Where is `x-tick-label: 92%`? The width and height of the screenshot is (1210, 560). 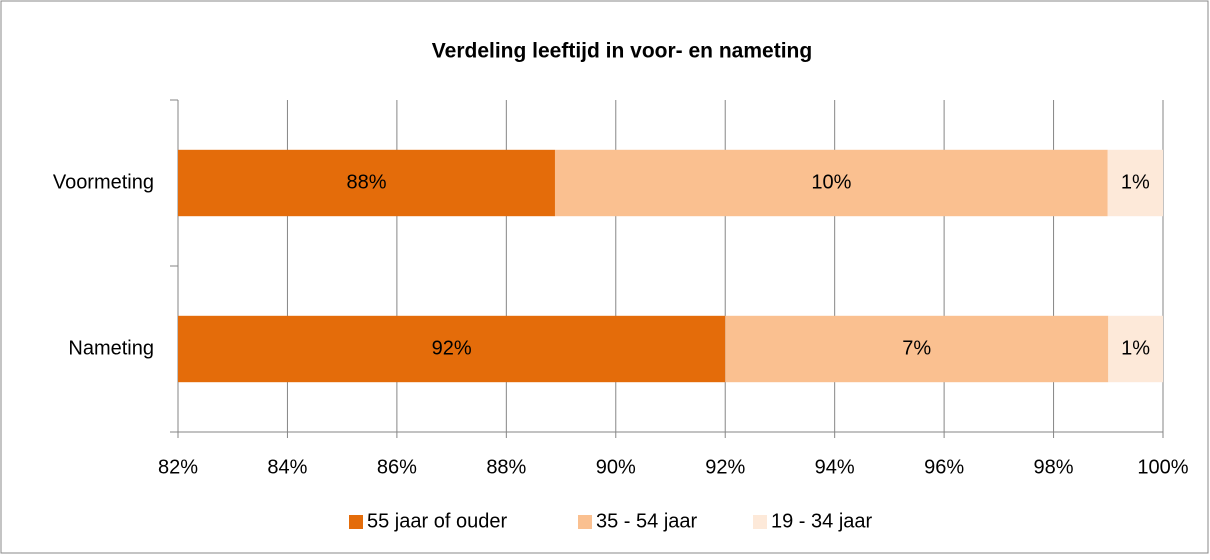
x-tick-label: 92% is located at coordinates (725, 467).